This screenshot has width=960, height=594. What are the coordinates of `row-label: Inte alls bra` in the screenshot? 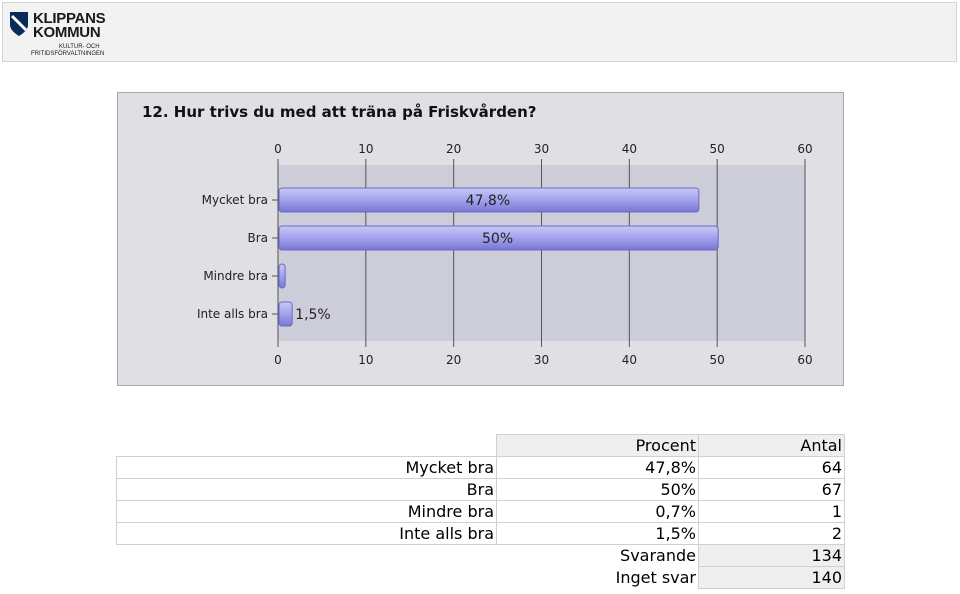 It's located at (306, 533).